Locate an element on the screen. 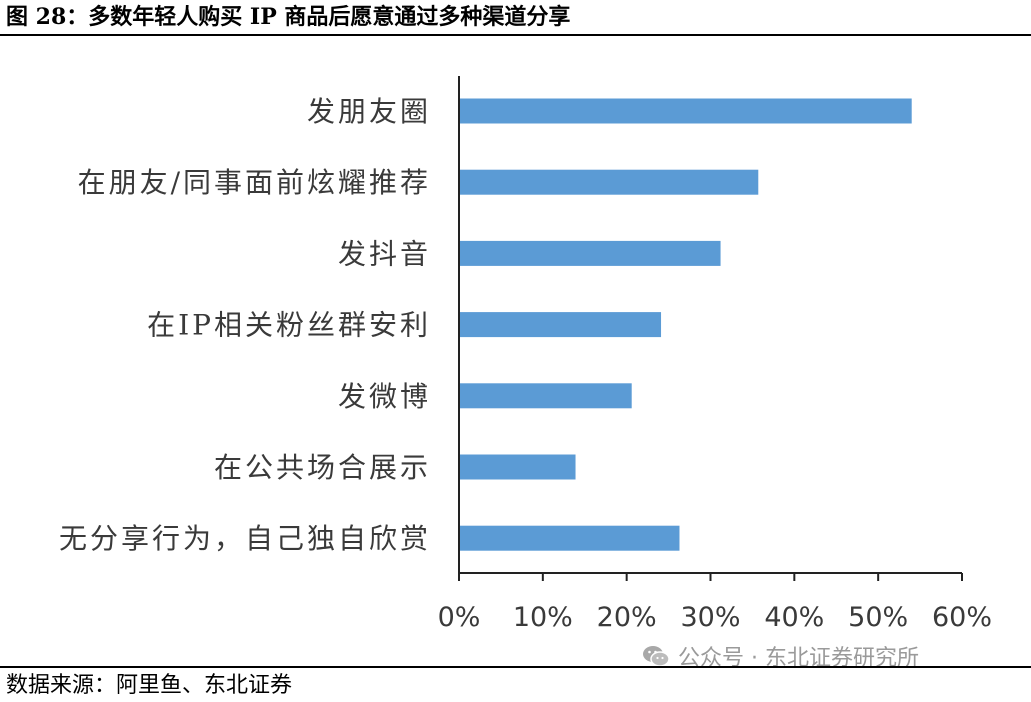 Image resolution: width=1031 pixels, height=702 pixels. x-tick-label: 50% is located at coordinates (878, 617).